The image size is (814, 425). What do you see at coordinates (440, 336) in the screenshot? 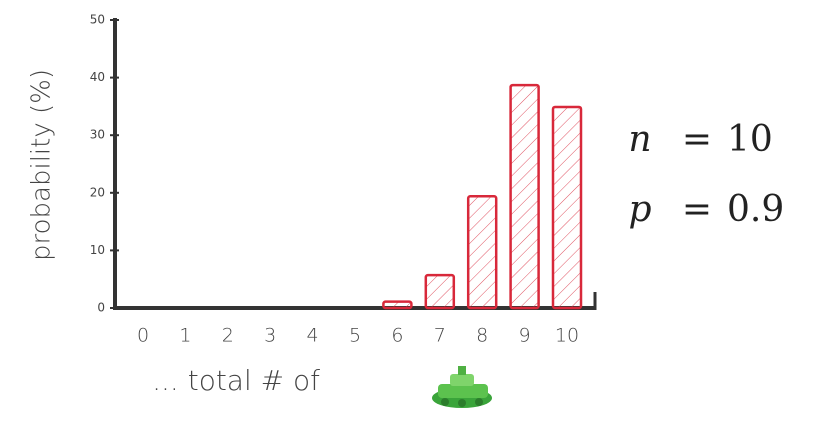
I see `x-tick-label: 7` at bounding box center [440, 336].